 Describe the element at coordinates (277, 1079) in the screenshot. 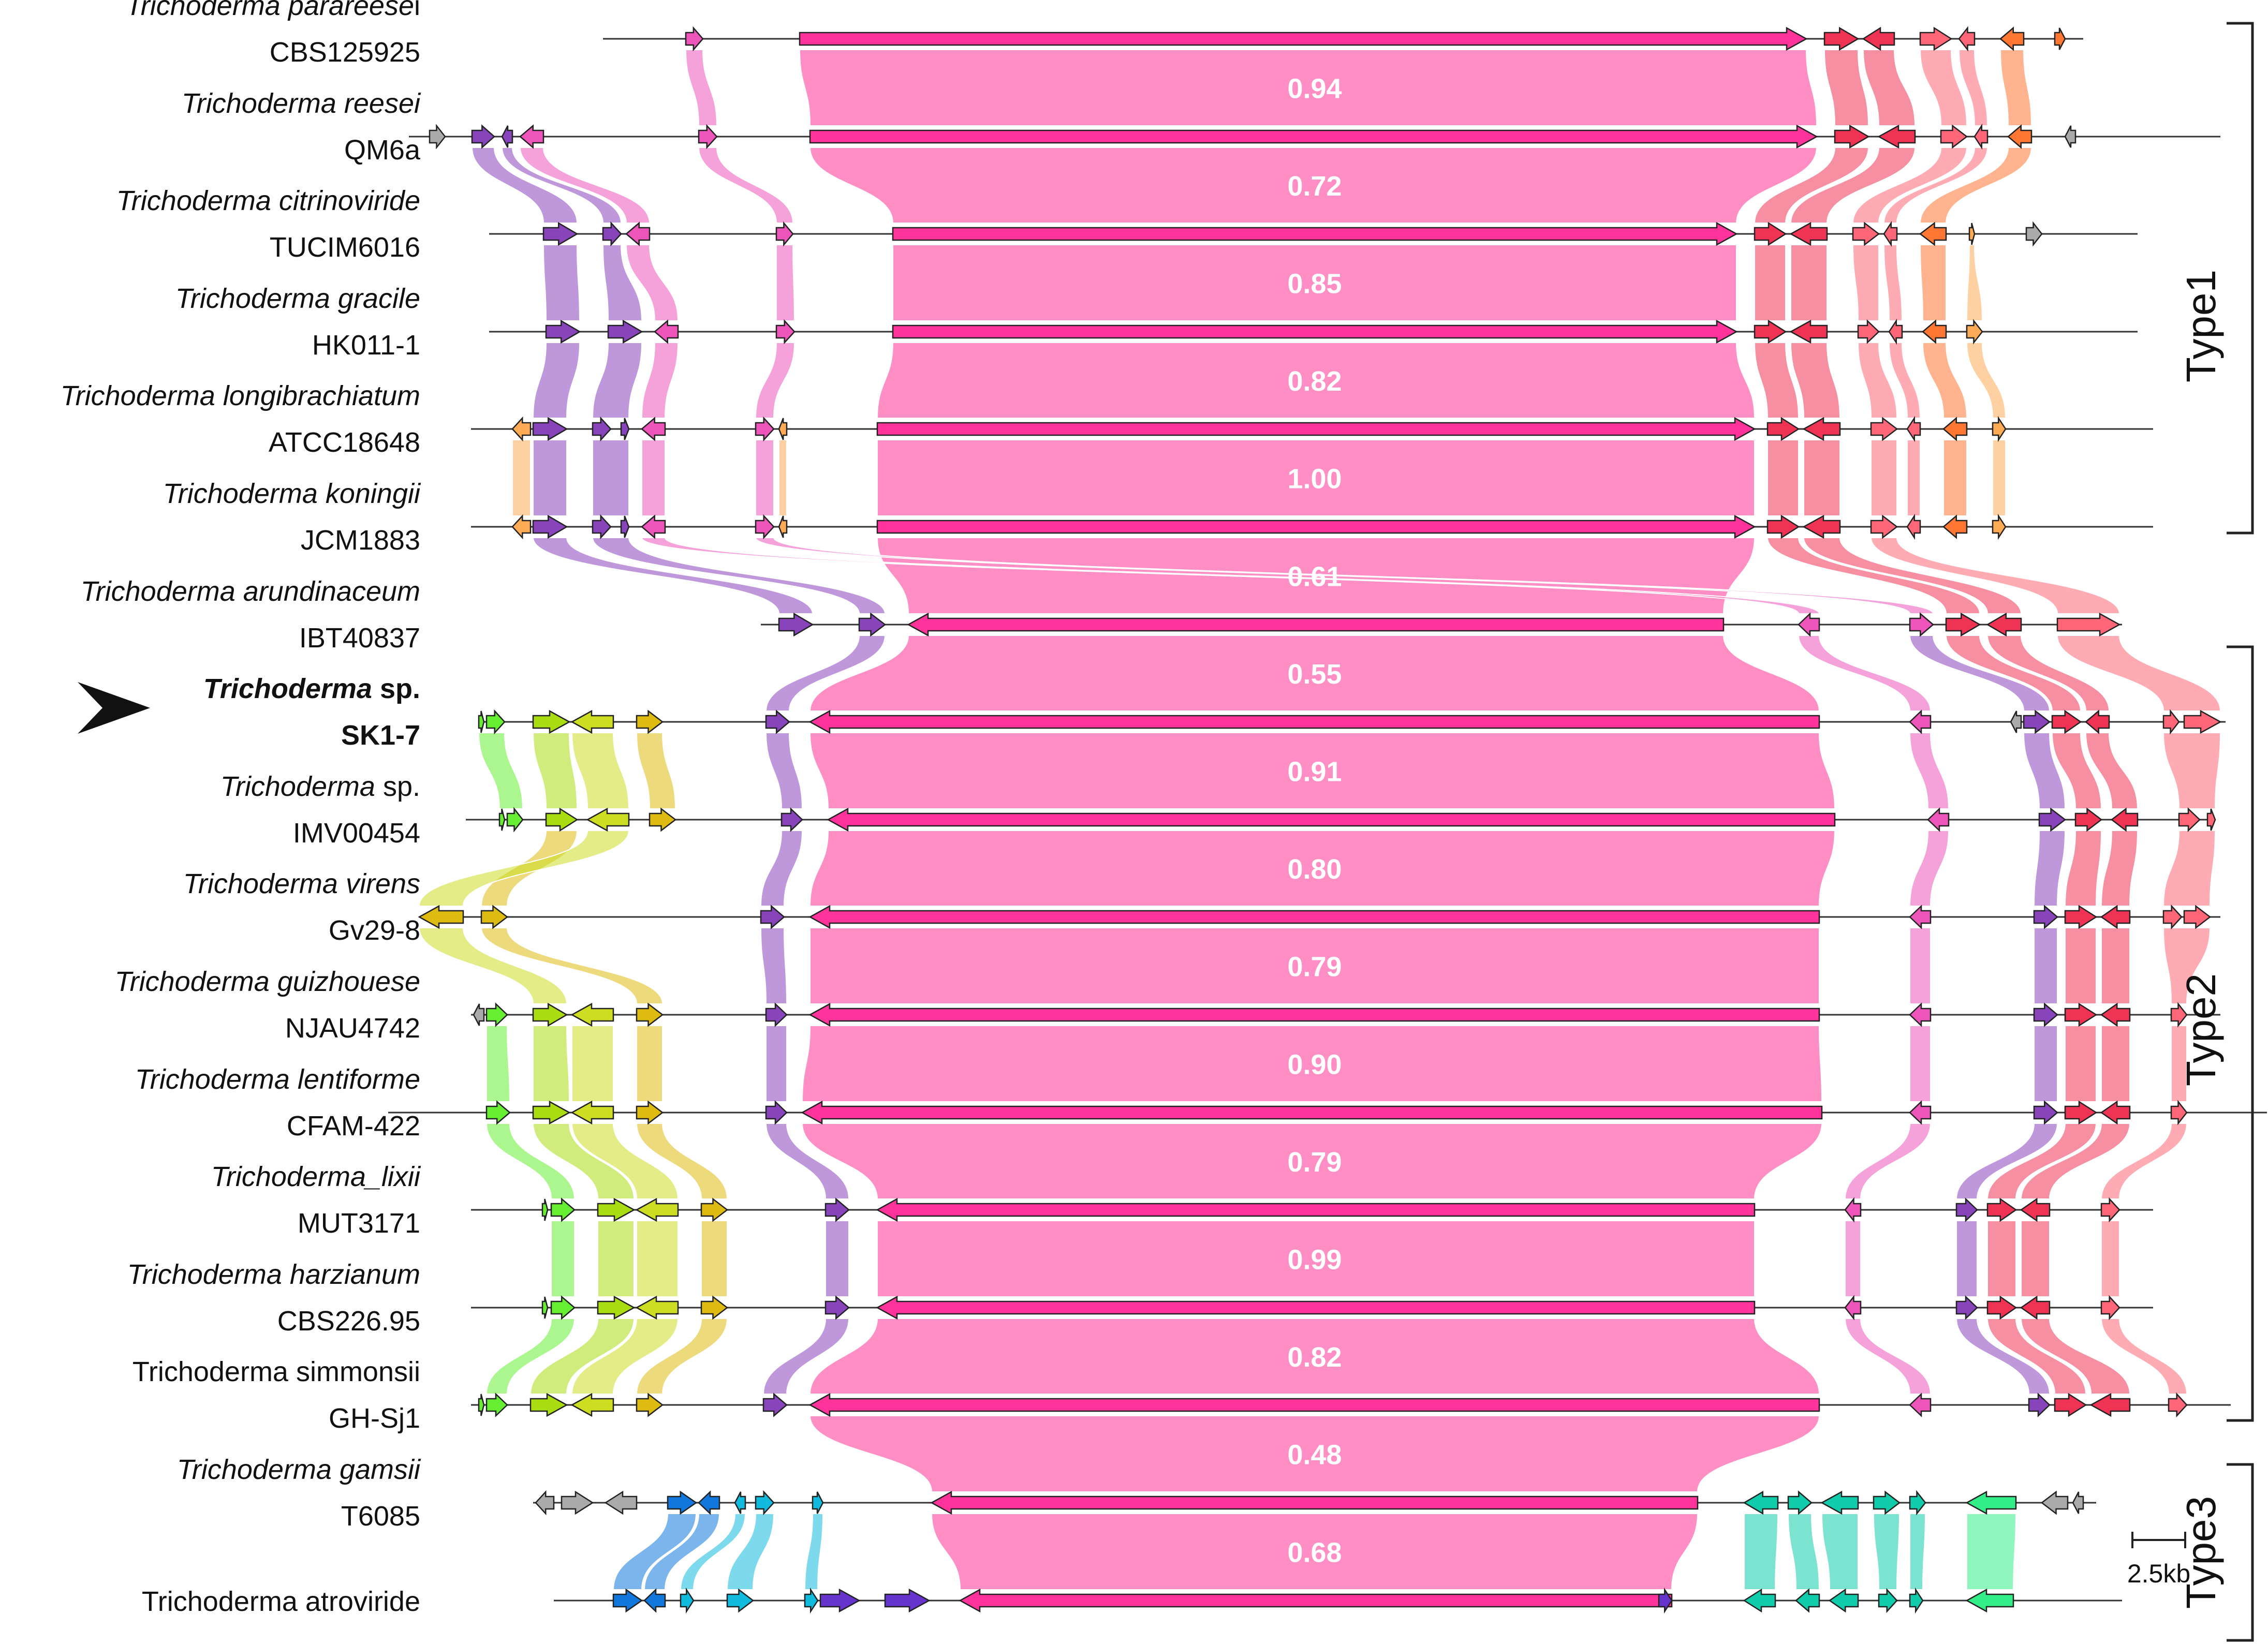

I see `species-name: Trichoderma lentiforme` at that location.